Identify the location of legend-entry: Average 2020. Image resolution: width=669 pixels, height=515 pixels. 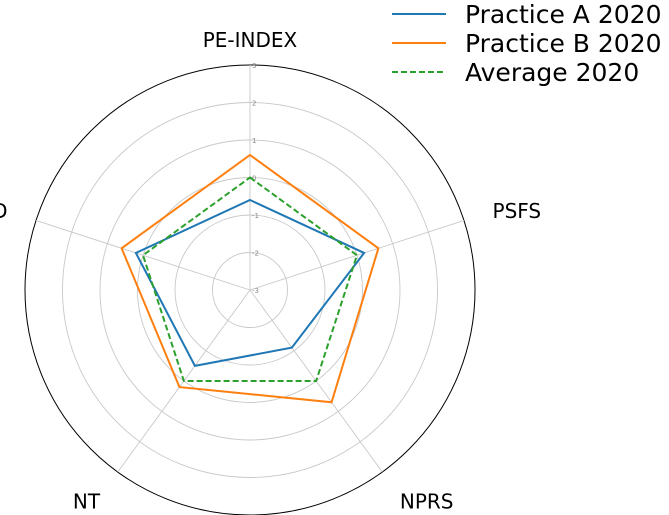
(552, 72).